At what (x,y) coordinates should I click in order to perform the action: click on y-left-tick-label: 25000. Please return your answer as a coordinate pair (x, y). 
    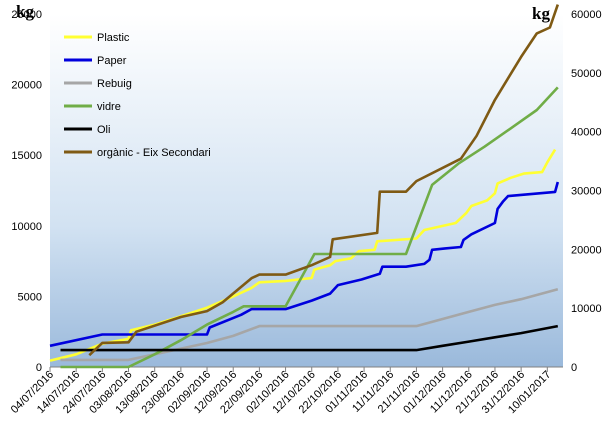
    Looking at the image, I should click on (26, 15).